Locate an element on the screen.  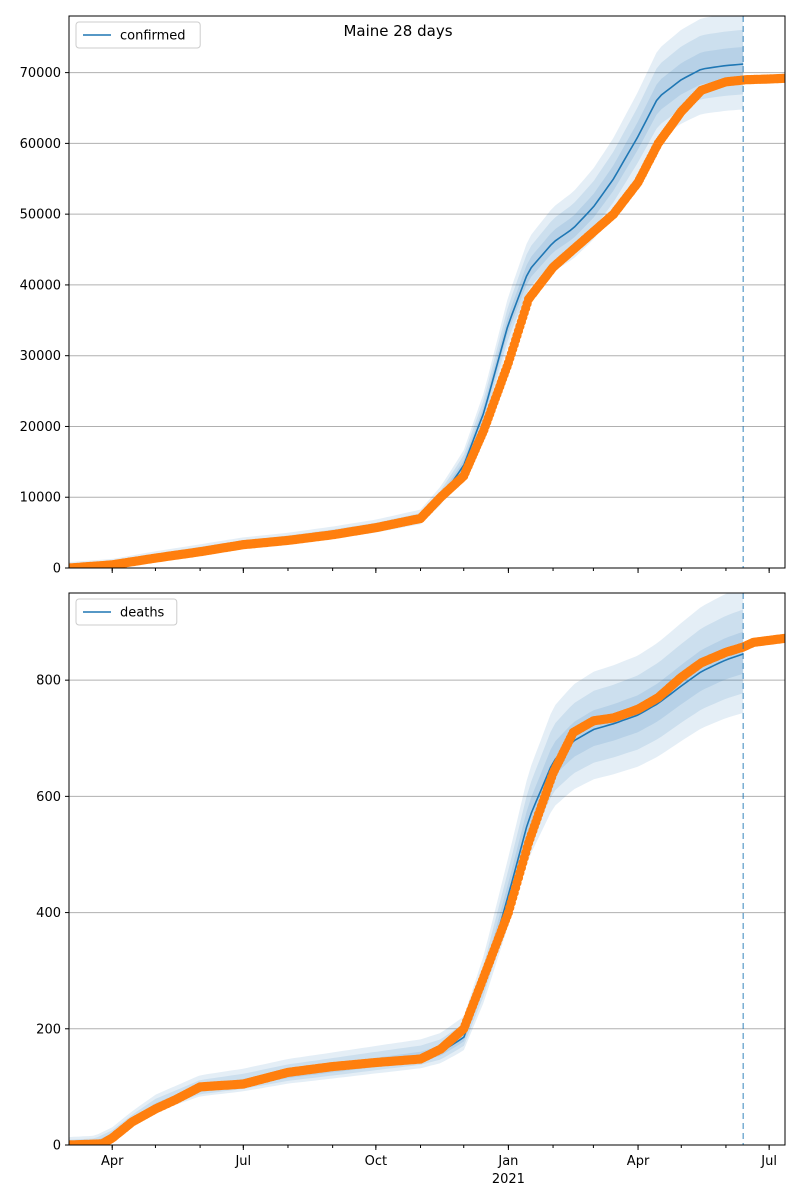
y-tick-label: 10000 is located at coordinates (40, 498).